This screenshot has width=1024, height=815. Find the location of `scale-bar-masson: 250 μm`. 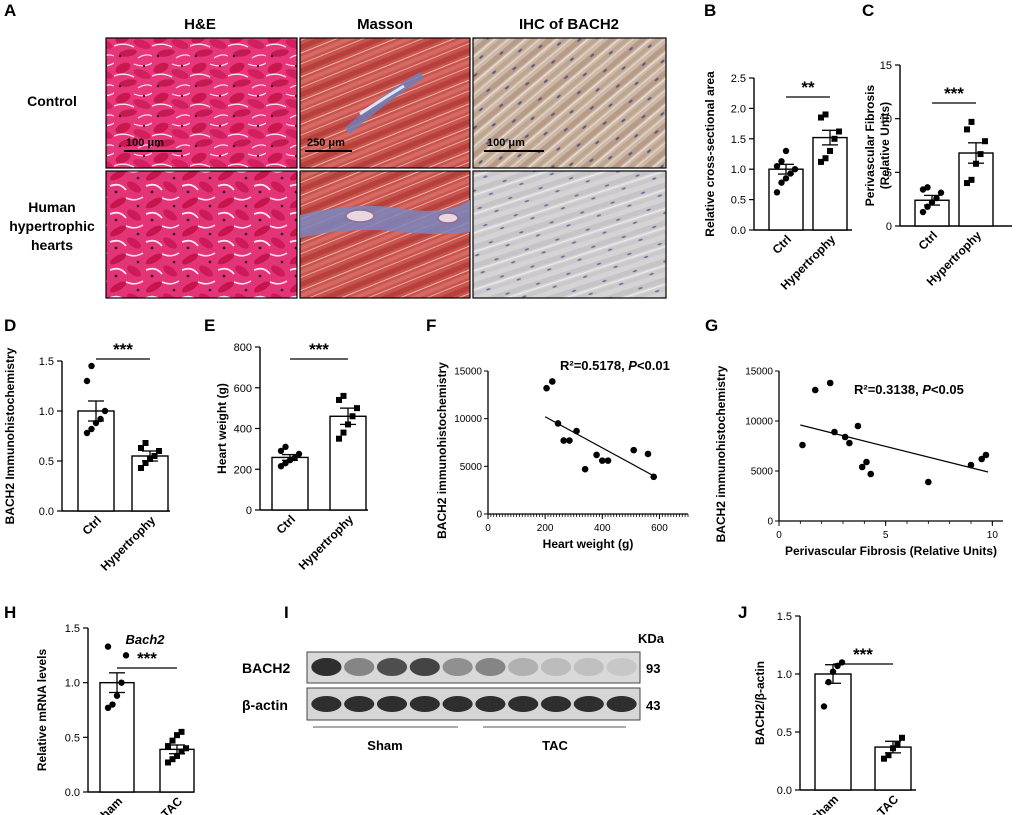

scale-bar-masson: 250 μm is located at coordinates (326, 143).